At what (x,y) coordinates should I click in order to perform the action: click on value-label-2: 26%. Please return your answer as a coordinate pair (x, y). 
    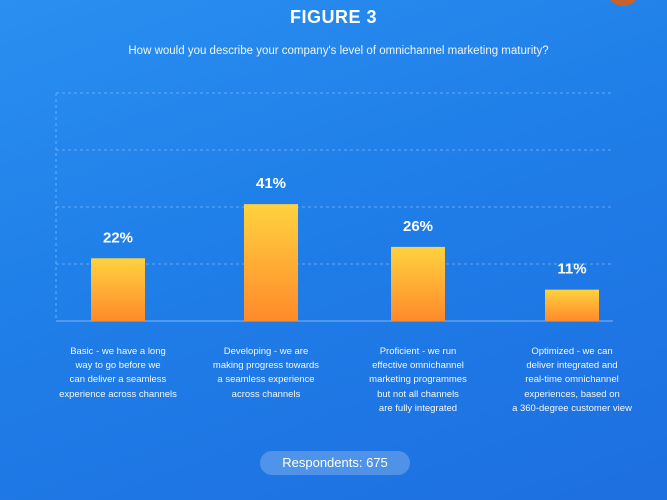
    Looking at the image, I should click on (418, 226).